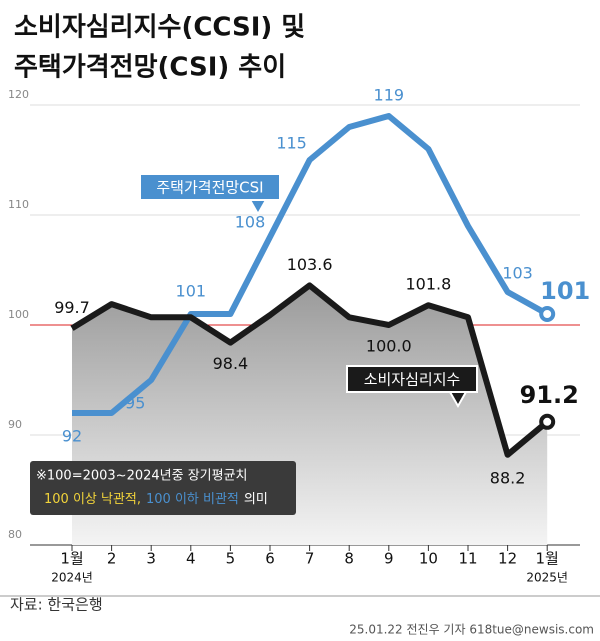 The height and width of the screenshot is (641, 600). I want to click on x-tick-label: 12, so click(507, 559).